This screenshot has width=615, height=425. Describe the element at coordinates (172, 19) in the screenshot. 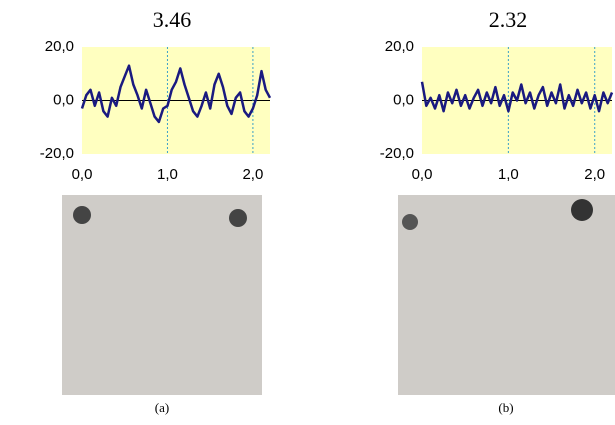

I see `chart-title: 3.46` at that location.